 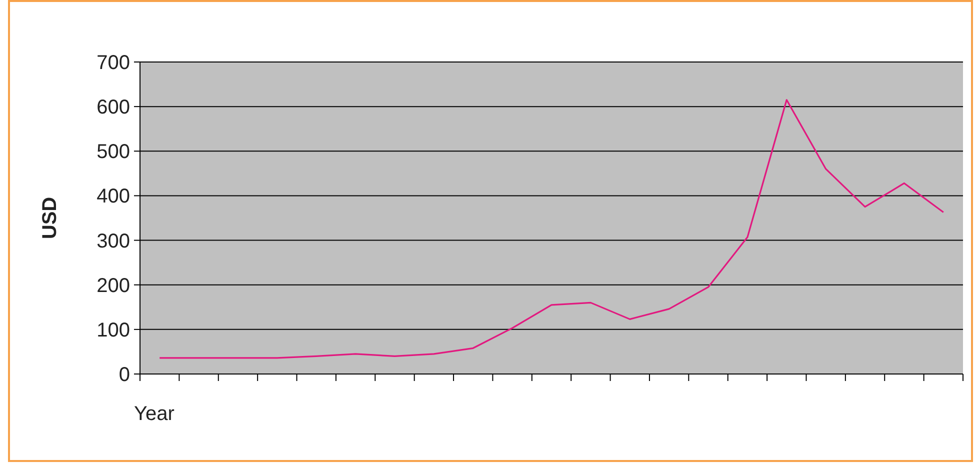 I want to click on y-tick-label: 100, so click(x=113, y=330).